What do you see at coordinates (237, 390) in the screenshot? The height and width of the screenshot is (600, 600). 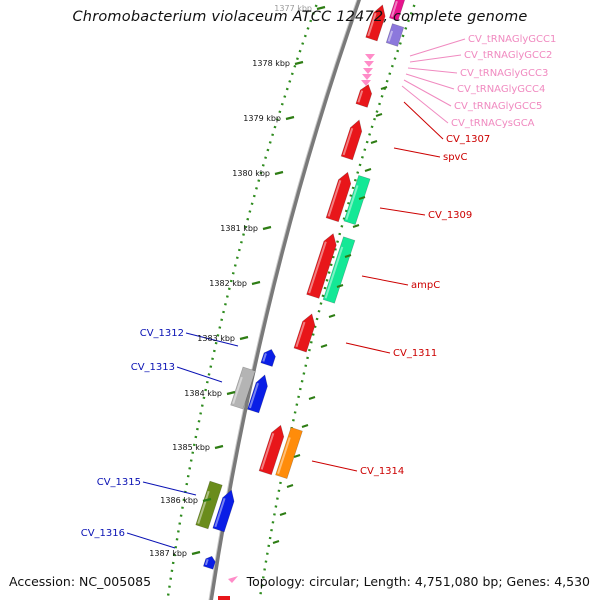 I see `hit-ring-grey-shine` at bounding box center [237, 390].